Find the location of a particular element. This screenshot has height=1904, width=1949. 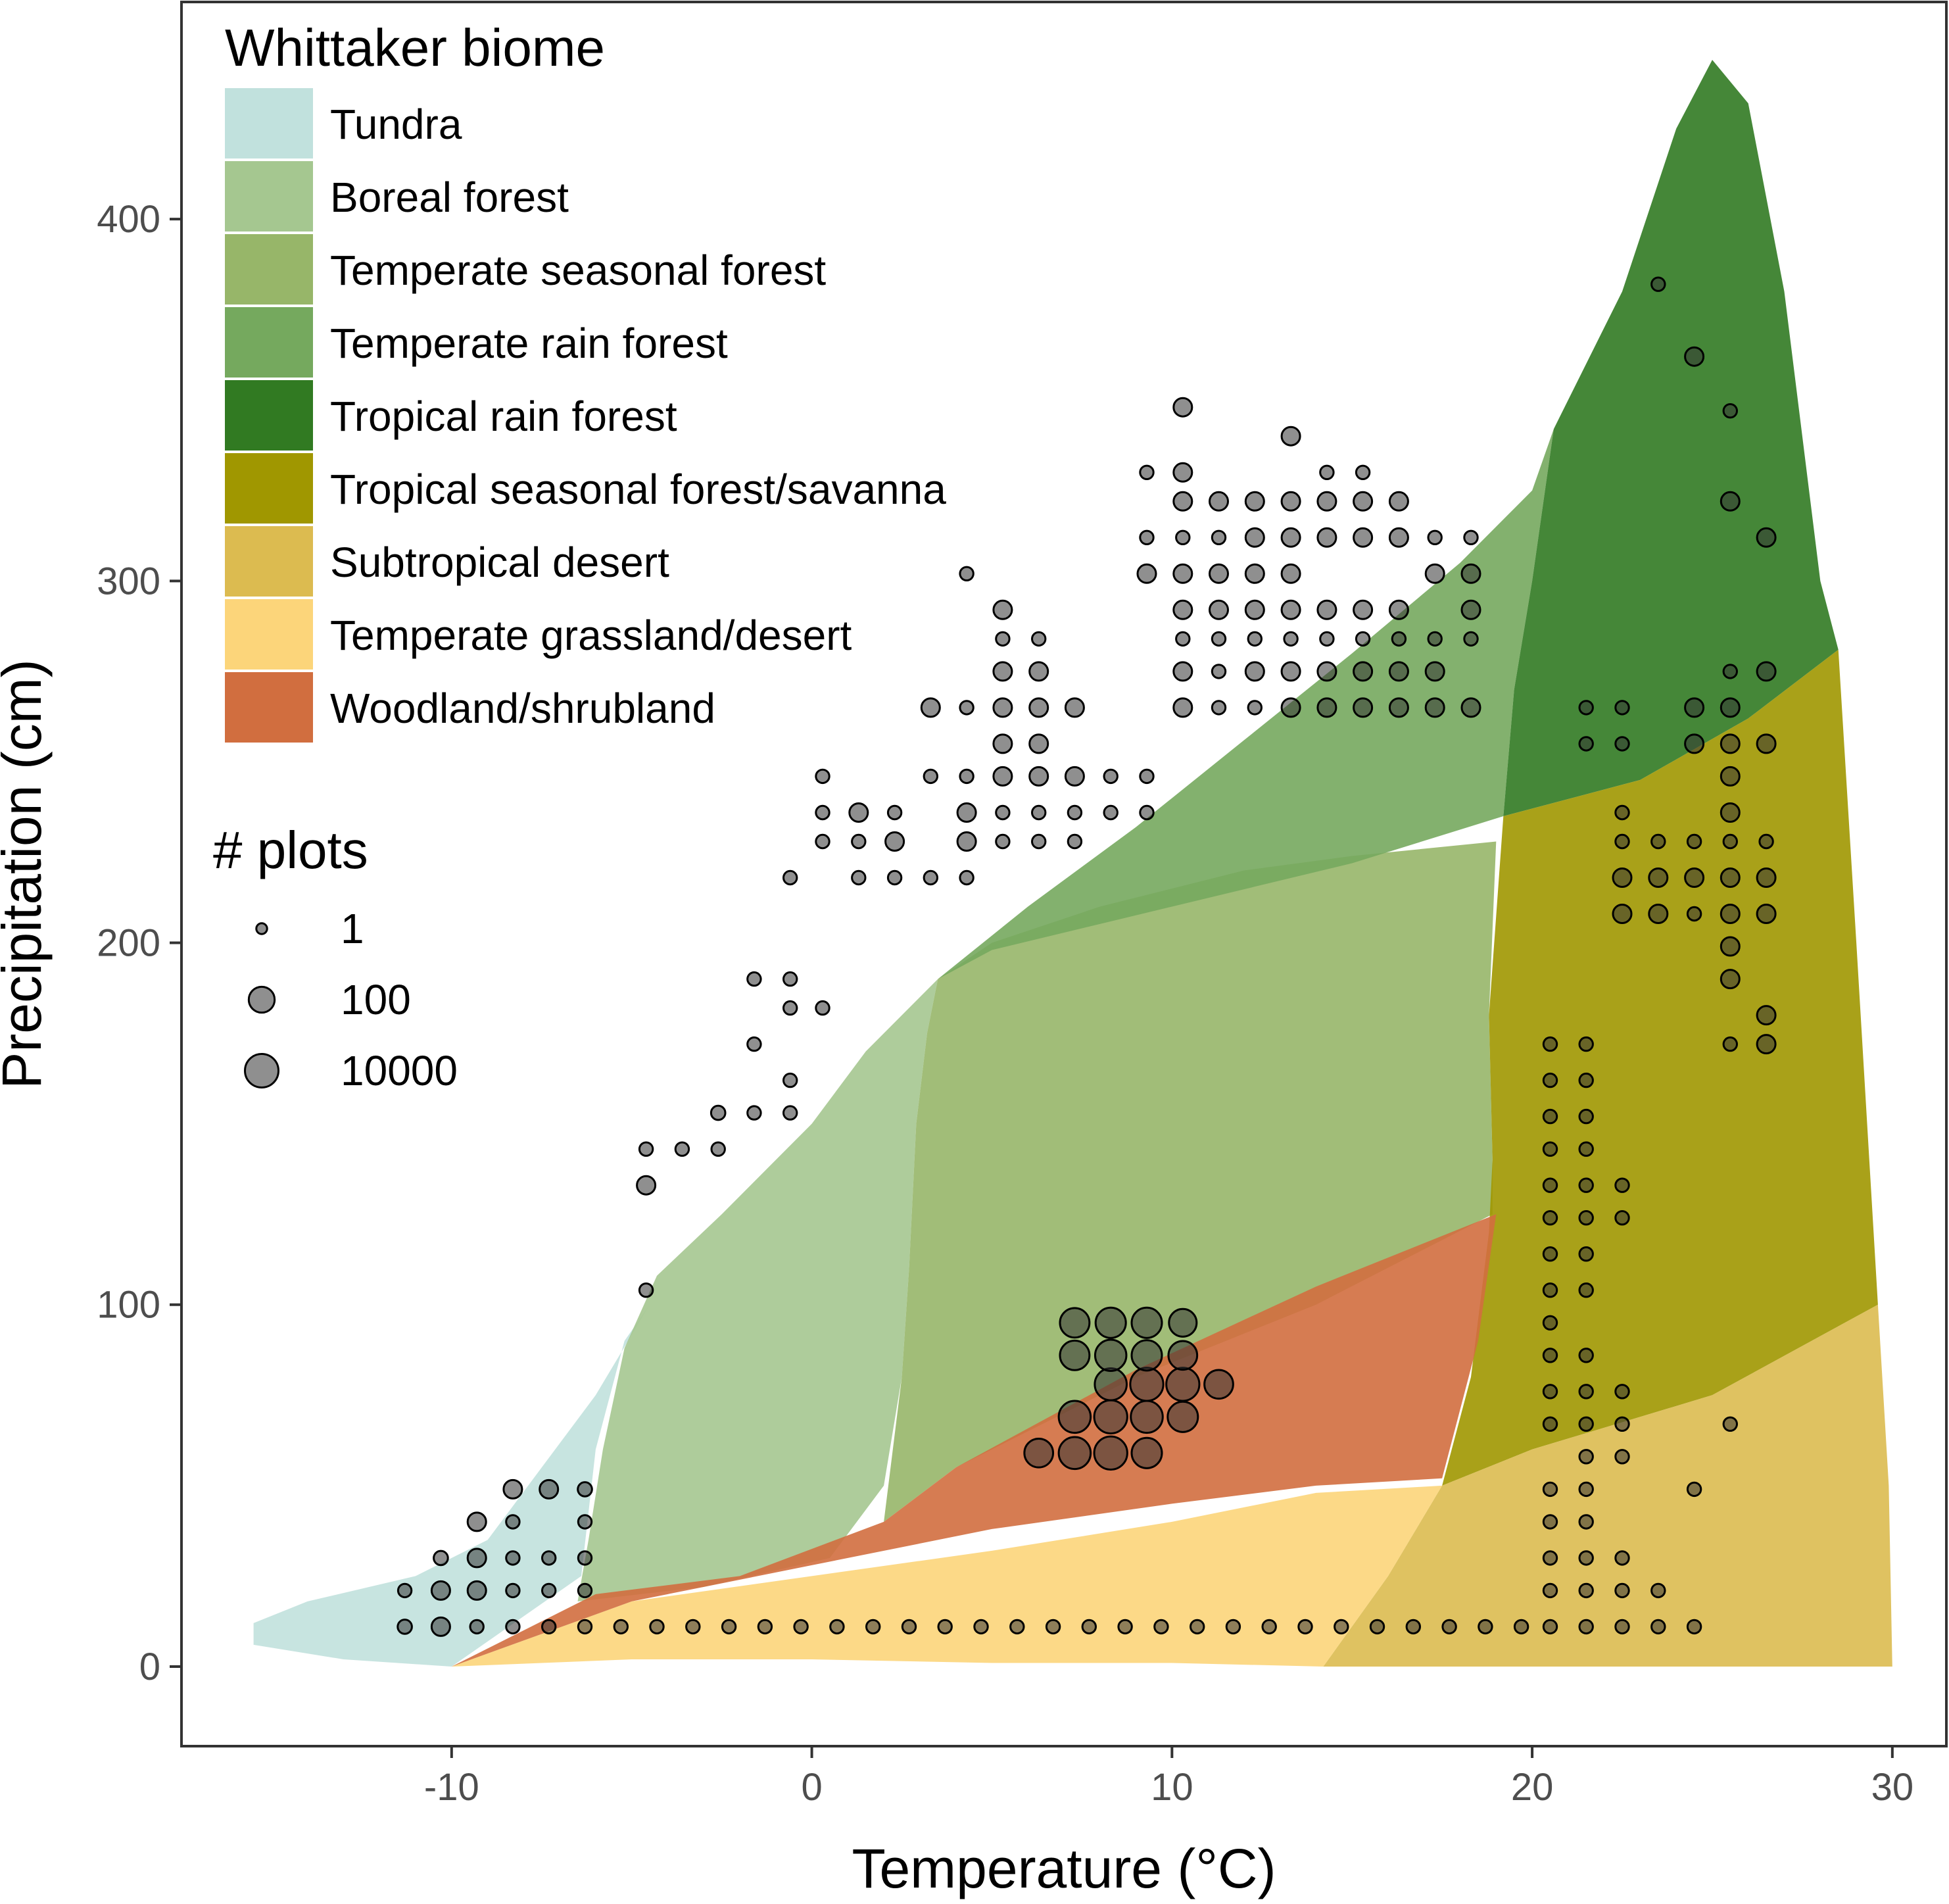

legend-label-tropical-seasonal-forest-savanna: Tropical seasonal forest/savanna is located at coordinates (638, 489).